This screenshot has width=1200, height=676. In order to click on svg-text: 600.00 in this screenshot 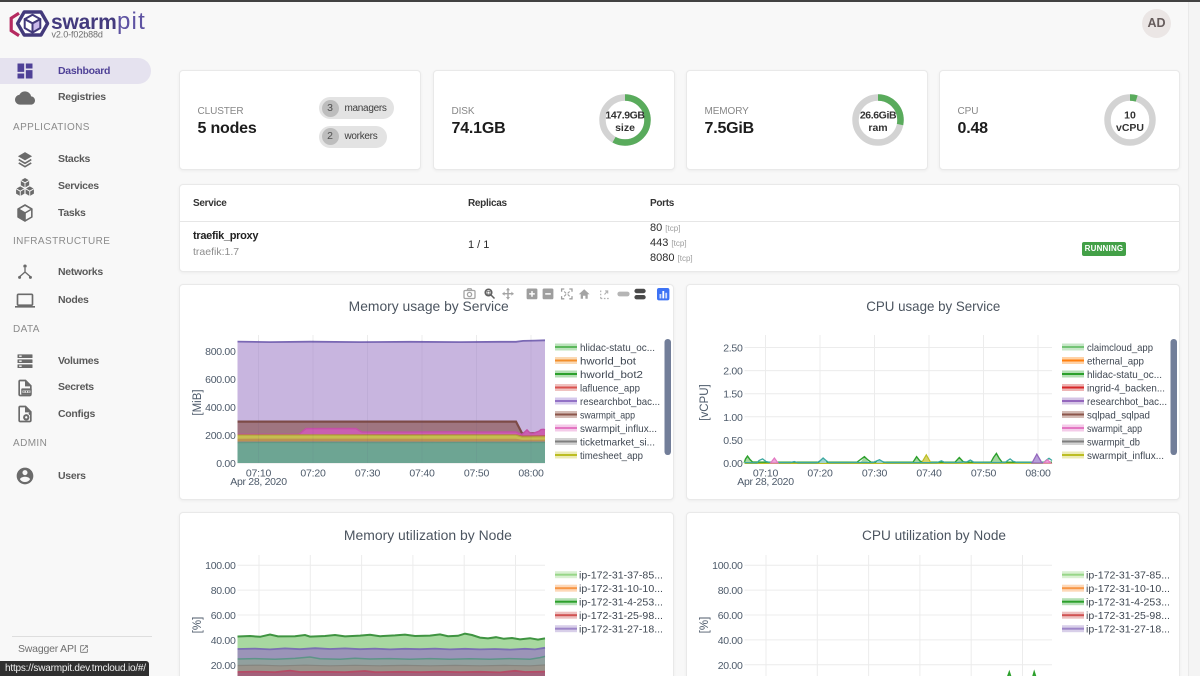, I will do `click(220, 380)`.